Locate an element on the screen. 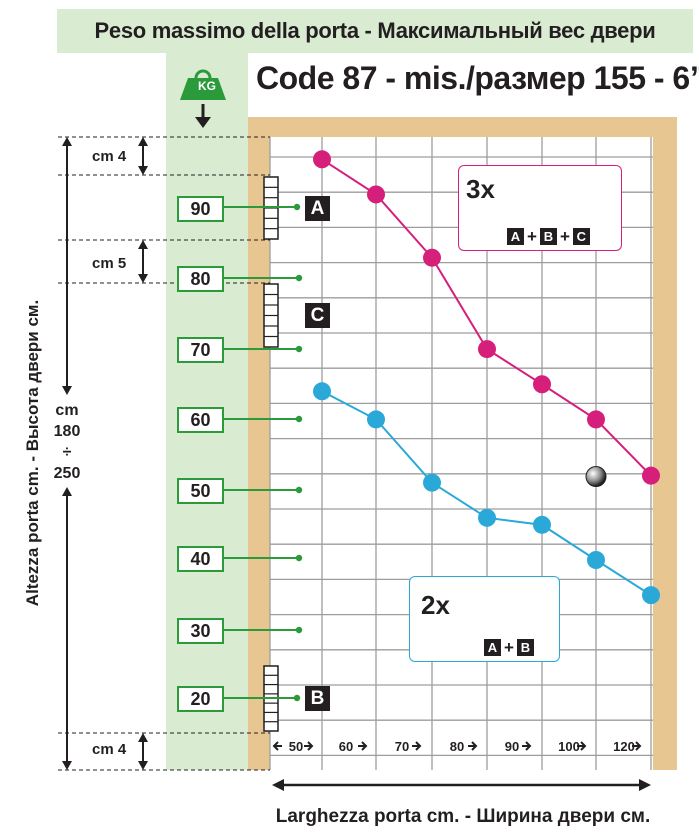 The height and width of the screenshot is (834, 699). kg-label: KG is located at coordinates (207, 86).